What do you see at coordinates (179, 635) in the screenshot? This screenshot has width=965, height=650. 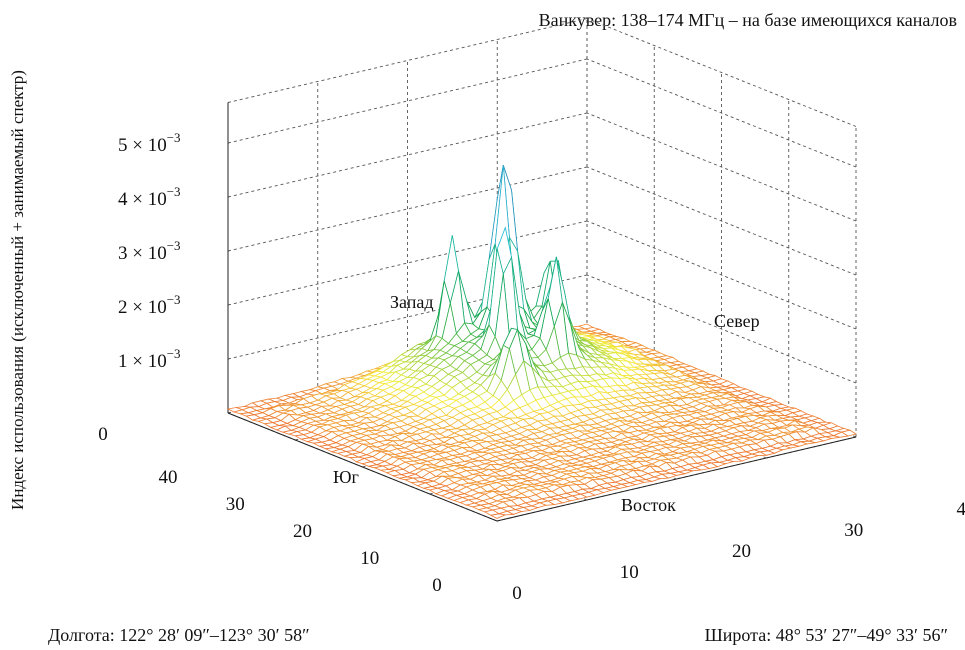 I see `x-axis-label: Долгота: 122° 28′ 09″–123° 30′ 58″` at bounding box center [179, 635].